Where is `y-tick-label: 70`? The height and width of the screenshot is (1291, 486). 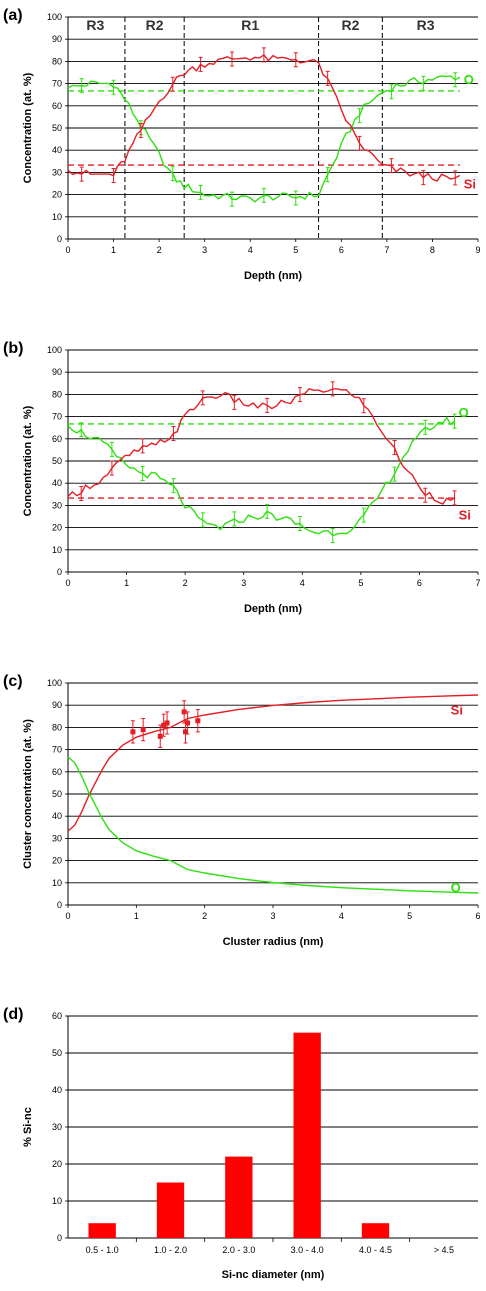 y-tick-label: 70 is located at coordinates (57, 84).